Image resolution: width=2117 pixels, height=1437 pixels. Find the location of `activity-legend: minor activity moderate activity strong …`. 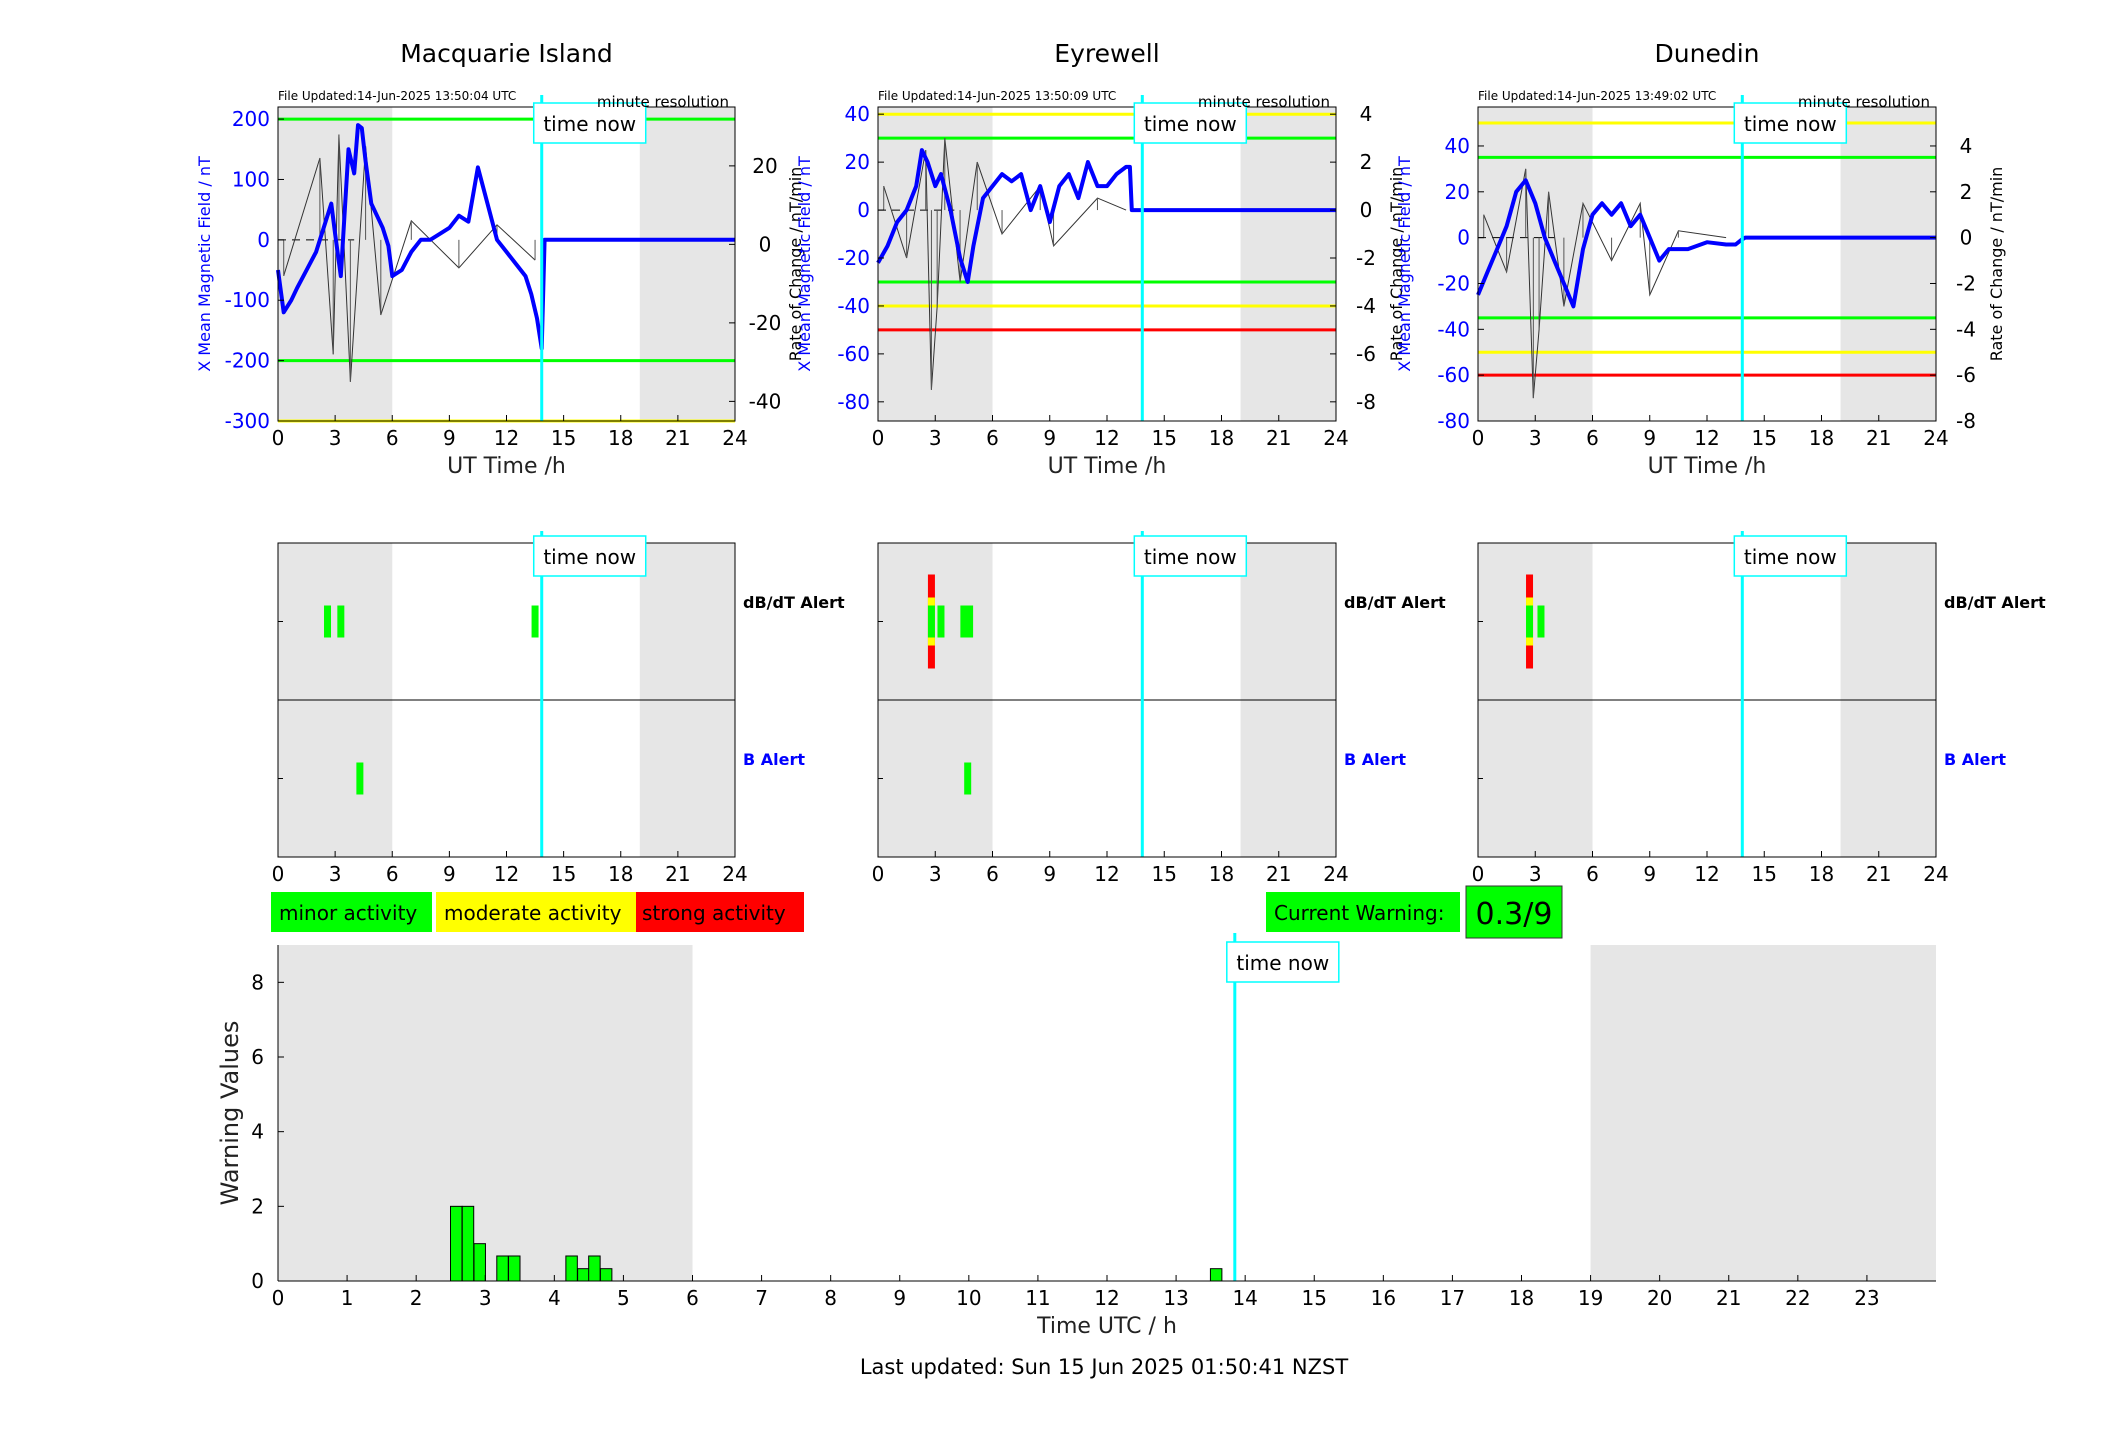

activity-legend: minor activity moderate activity strong … is located at coordinates (537, 912).